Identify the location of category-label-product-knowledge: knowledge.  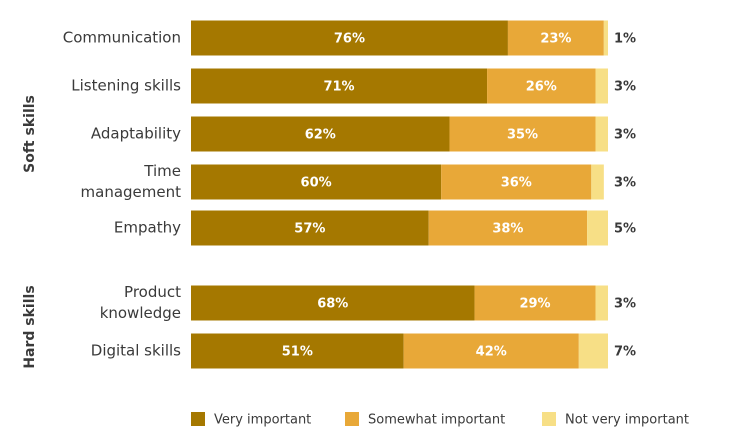
(140, 313).